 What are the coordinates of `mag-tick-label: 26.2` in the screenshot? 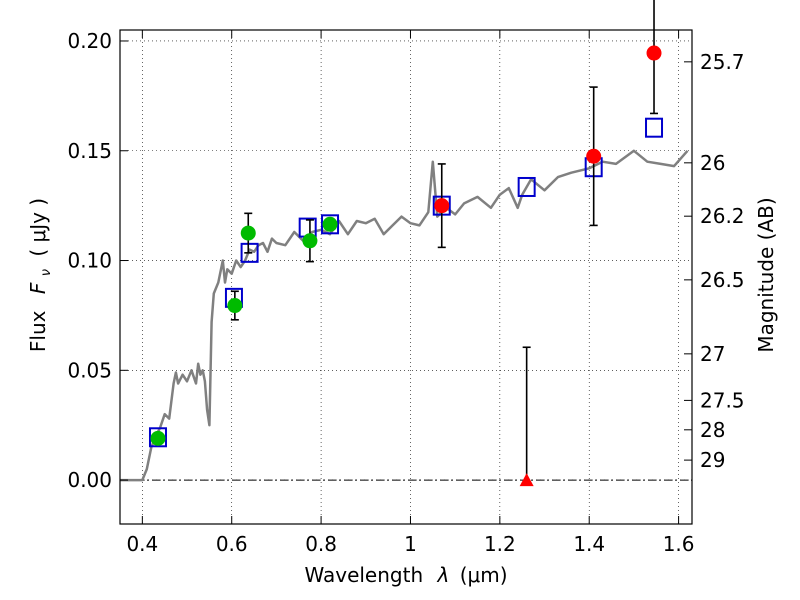 It's located at (722, 216).